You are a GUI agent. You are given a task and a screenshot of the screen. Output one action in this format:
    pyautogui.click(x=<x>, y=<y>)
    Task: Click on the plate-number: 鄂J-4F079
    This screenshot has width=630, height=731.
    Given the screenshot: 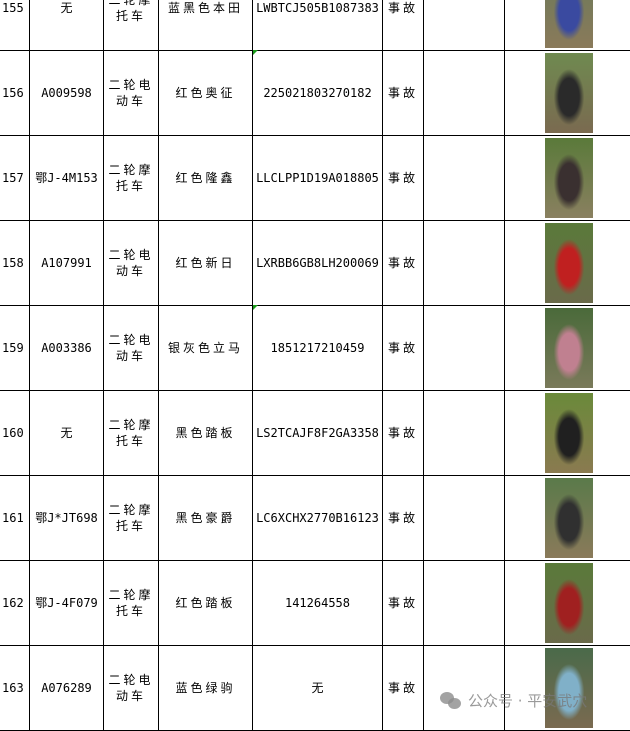 What is the action you would take?
    pyautogui.click(x=67, y=602)
    